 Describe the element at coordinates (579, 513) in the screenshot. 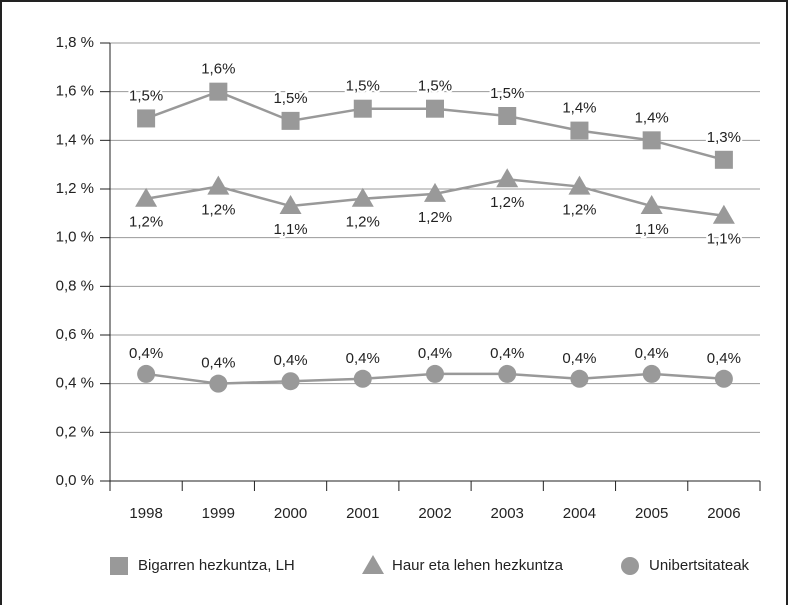

I see `x-tick-label: 2004` at that location.